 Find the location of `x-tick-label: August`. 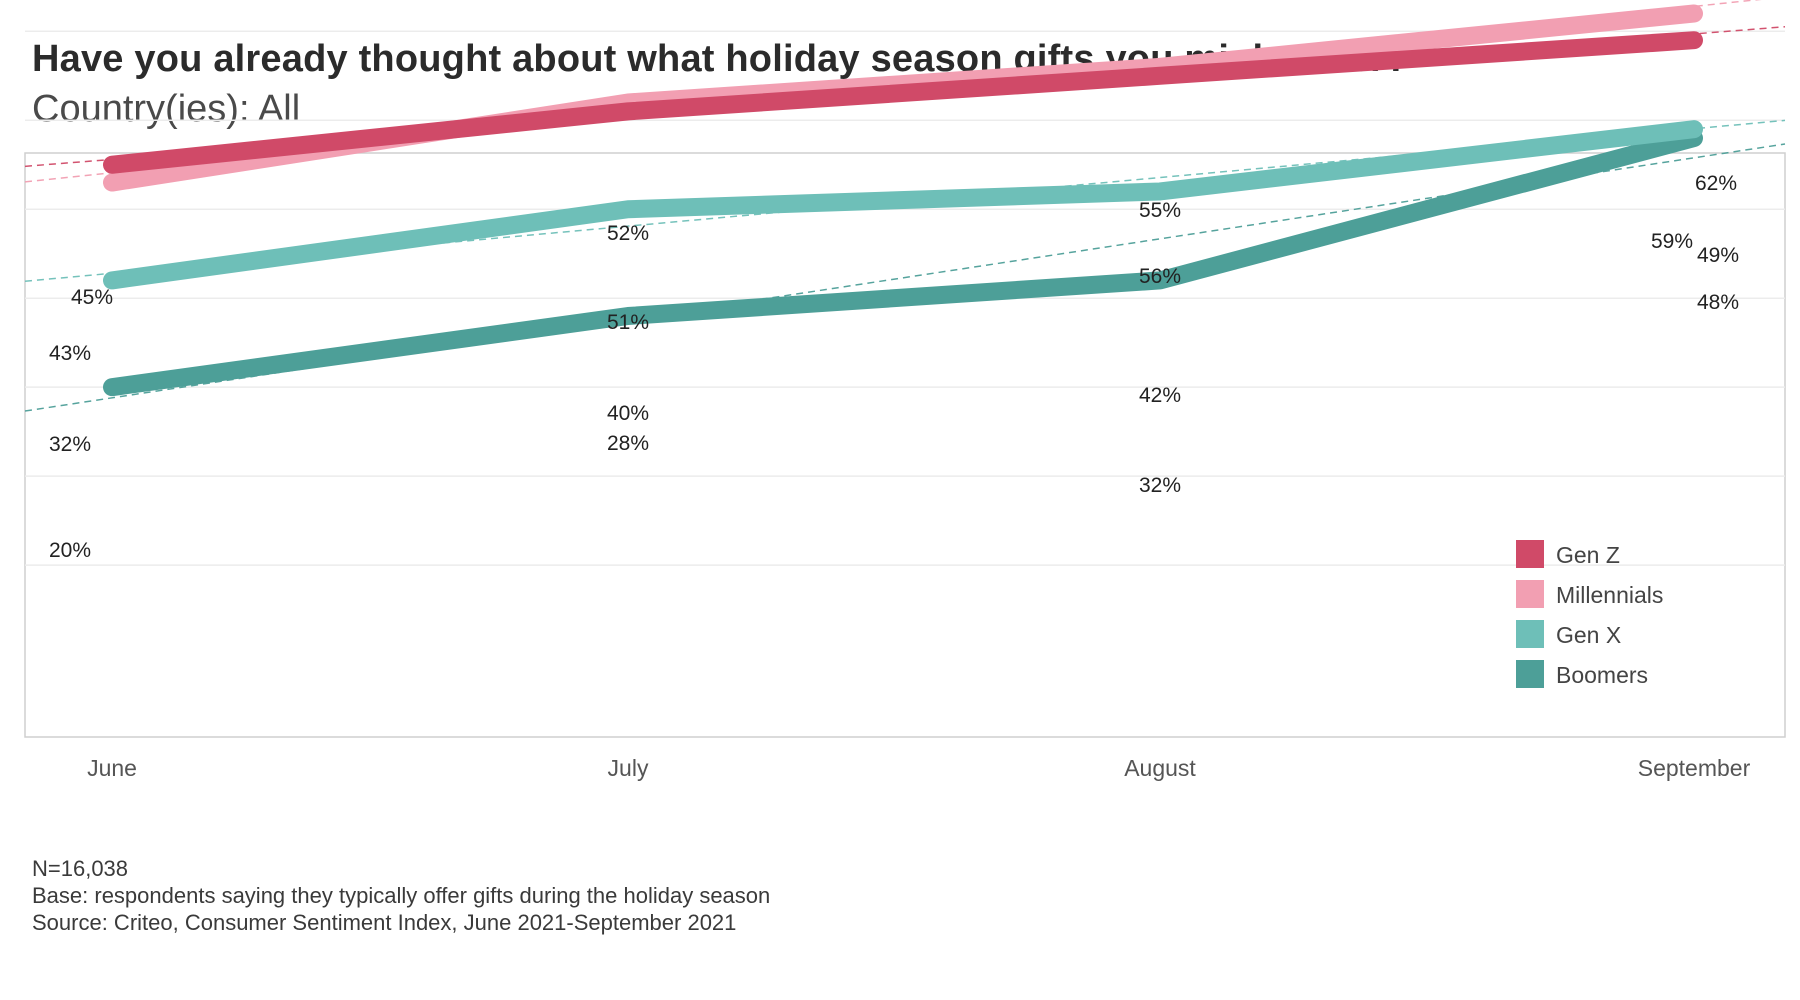

x-tick-label: August is located at coordinates (1160, 768).